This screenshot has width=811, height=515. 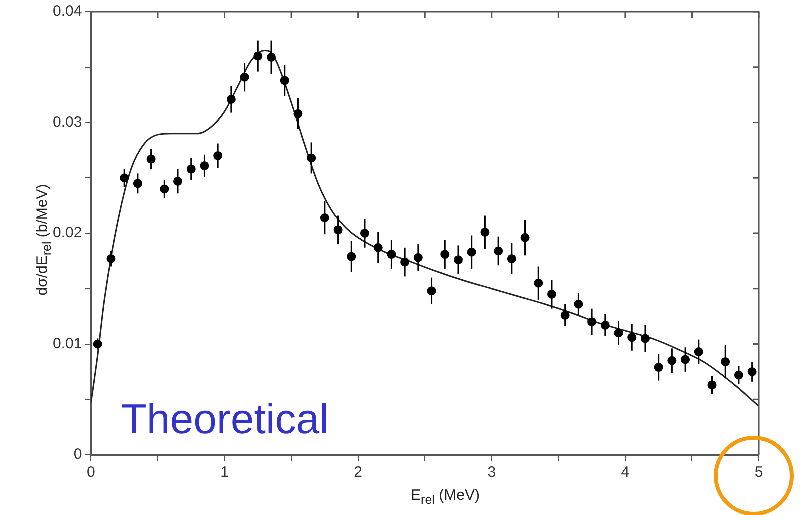 What do you see at coordinates (625, 473) in the screenshot?
I see `x-tick-label: 4` at bounding box center [625, 473].